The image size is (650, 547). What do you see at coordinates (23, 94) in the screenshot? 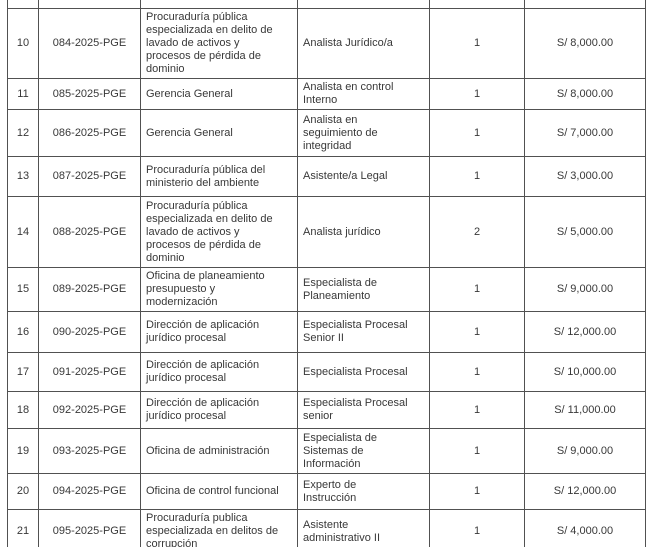
I see `cell-row-number: 11` at bounding box center [23, 94].